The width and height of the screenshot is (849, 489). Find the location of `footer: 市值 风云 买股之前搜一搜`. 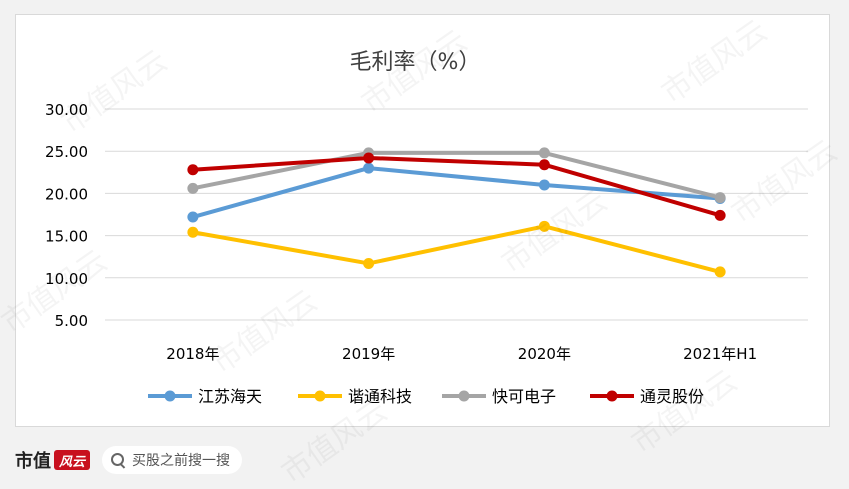

footer: 市值 风云 买股之前搜一搜 is located at coordinates (215, 460).